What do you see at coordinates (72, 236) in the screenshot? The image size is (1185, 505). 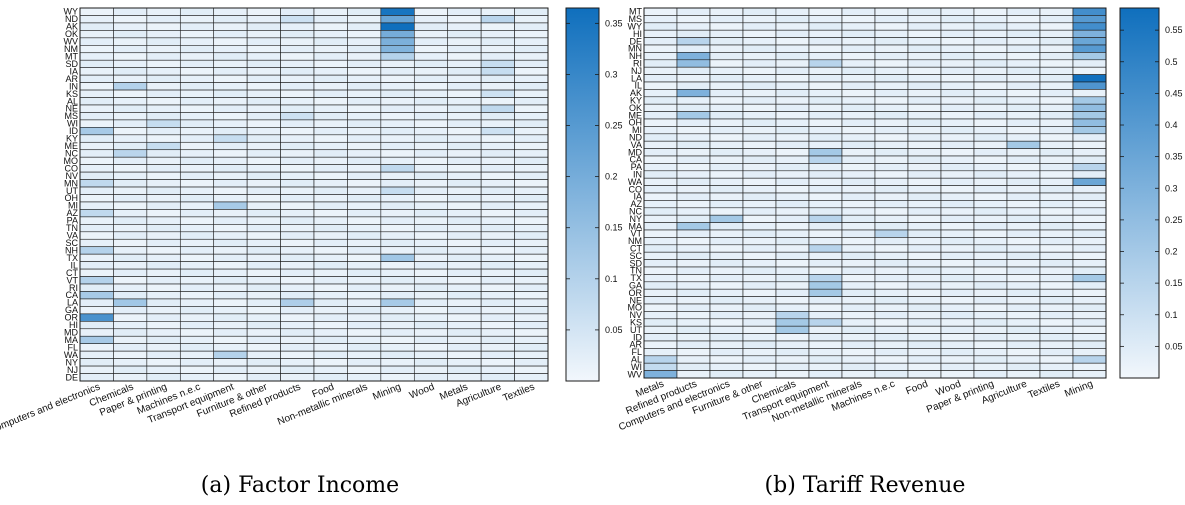 I see `row-label: VA` at bounding box center [72, 236].